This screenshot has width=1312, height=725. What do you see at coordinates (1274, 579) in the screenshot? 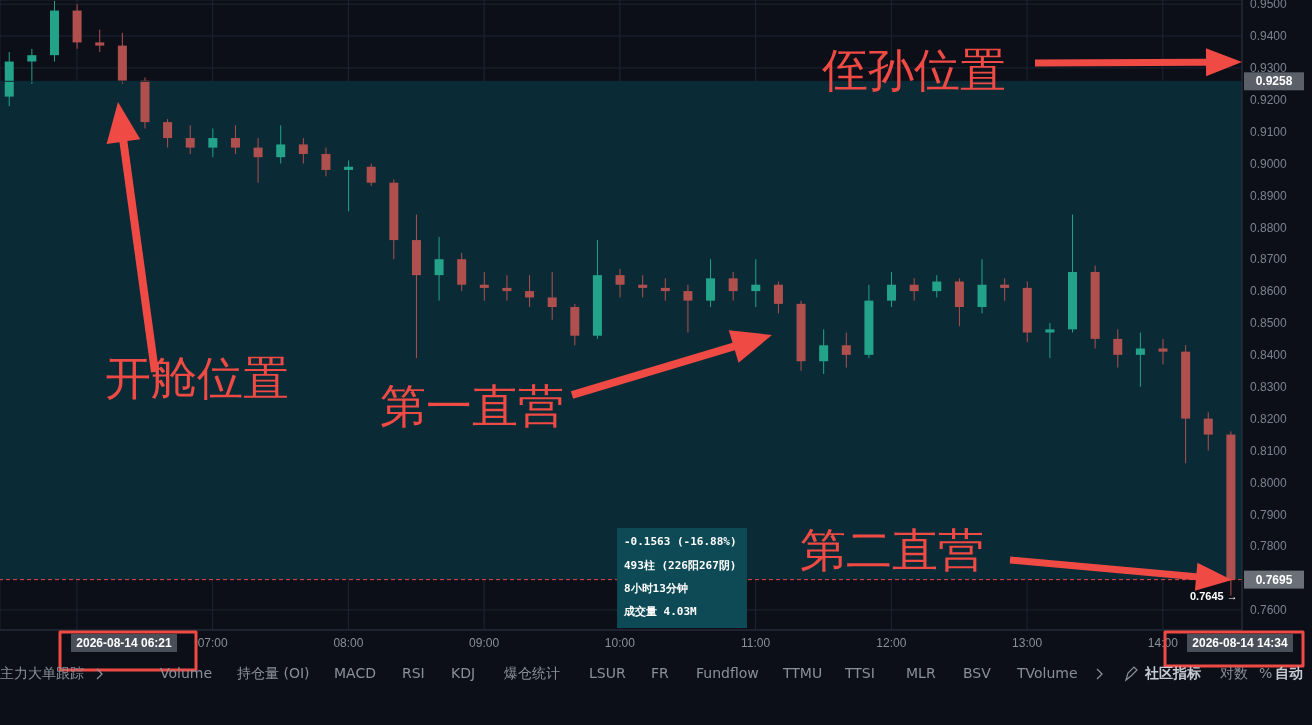
I see `ref-line-label: 0.7695` at bounding box center [1274, 579].